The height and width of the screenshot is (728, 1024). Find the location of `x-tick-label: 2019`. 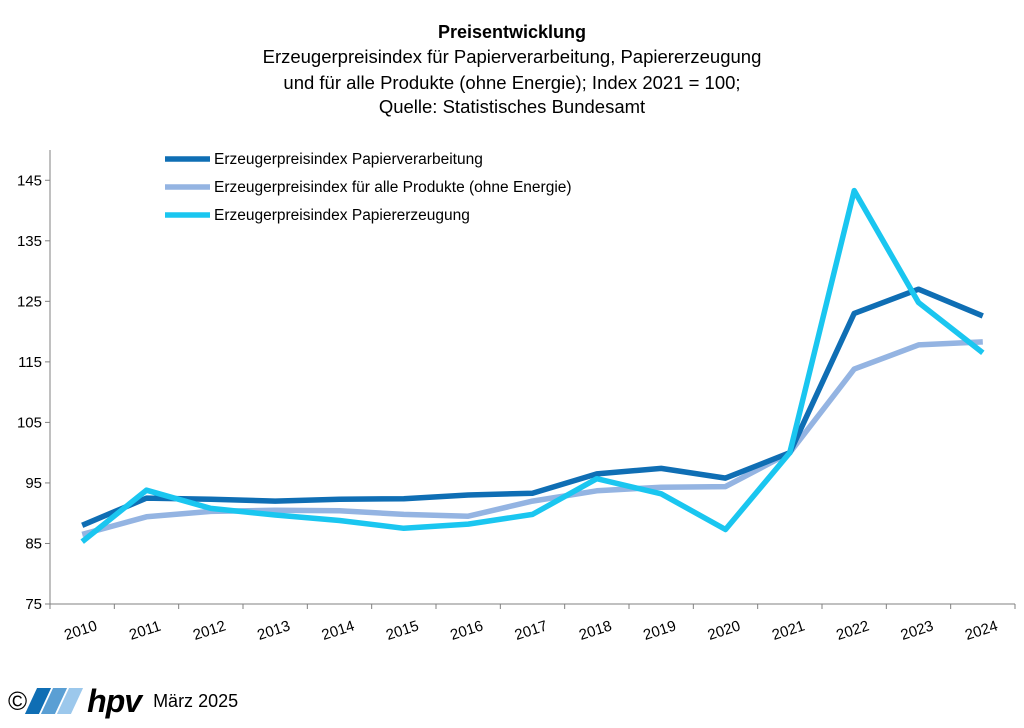

x-tick-label: 2019 is located at coordinates (659, 630).